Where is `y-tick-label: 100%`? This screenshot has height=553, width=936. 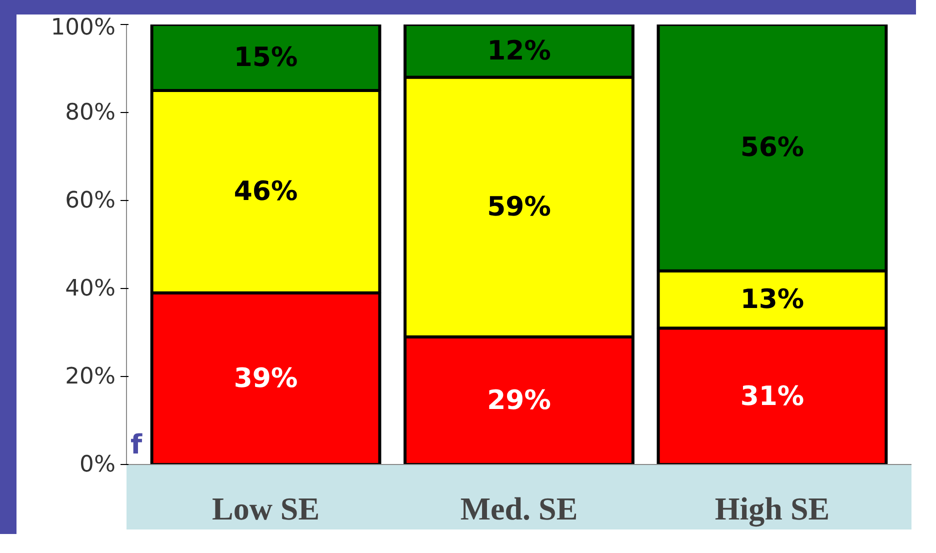 y-tick-label: 100% is located at coordinates (83, 27).